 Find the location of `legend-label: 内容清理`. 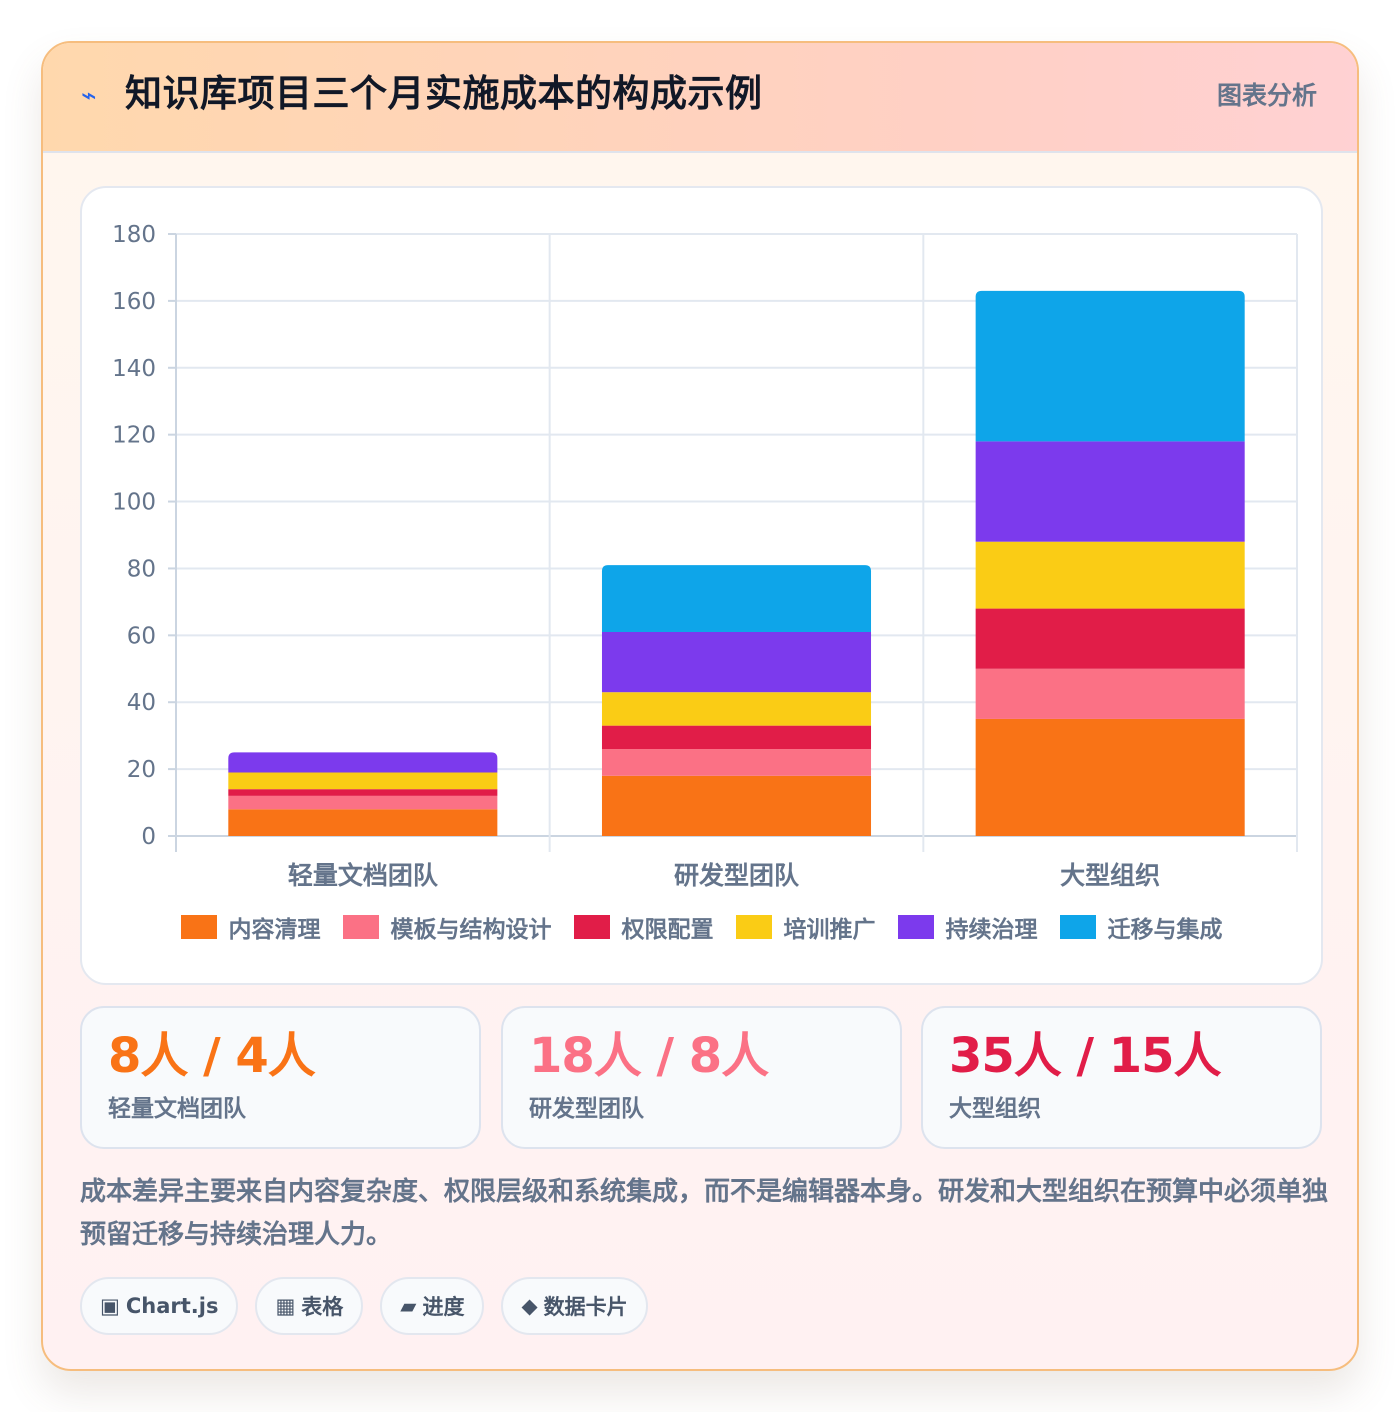

legend-label: 内容清理 is located at coordinates (274, 930).